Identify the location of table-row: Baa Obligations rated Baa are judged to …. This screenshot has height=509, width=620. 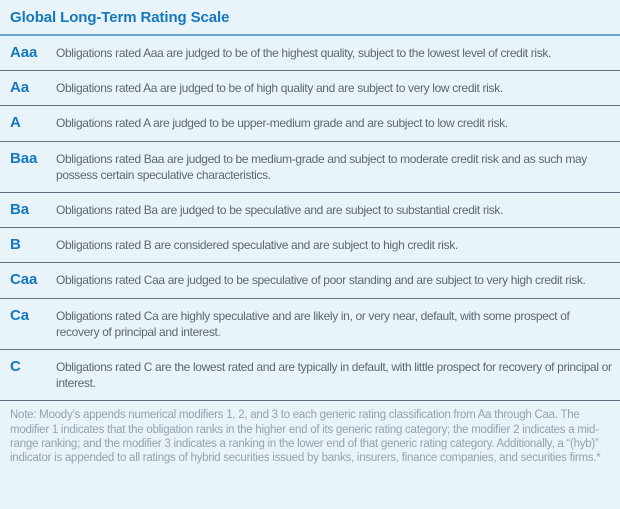
(310, 167).